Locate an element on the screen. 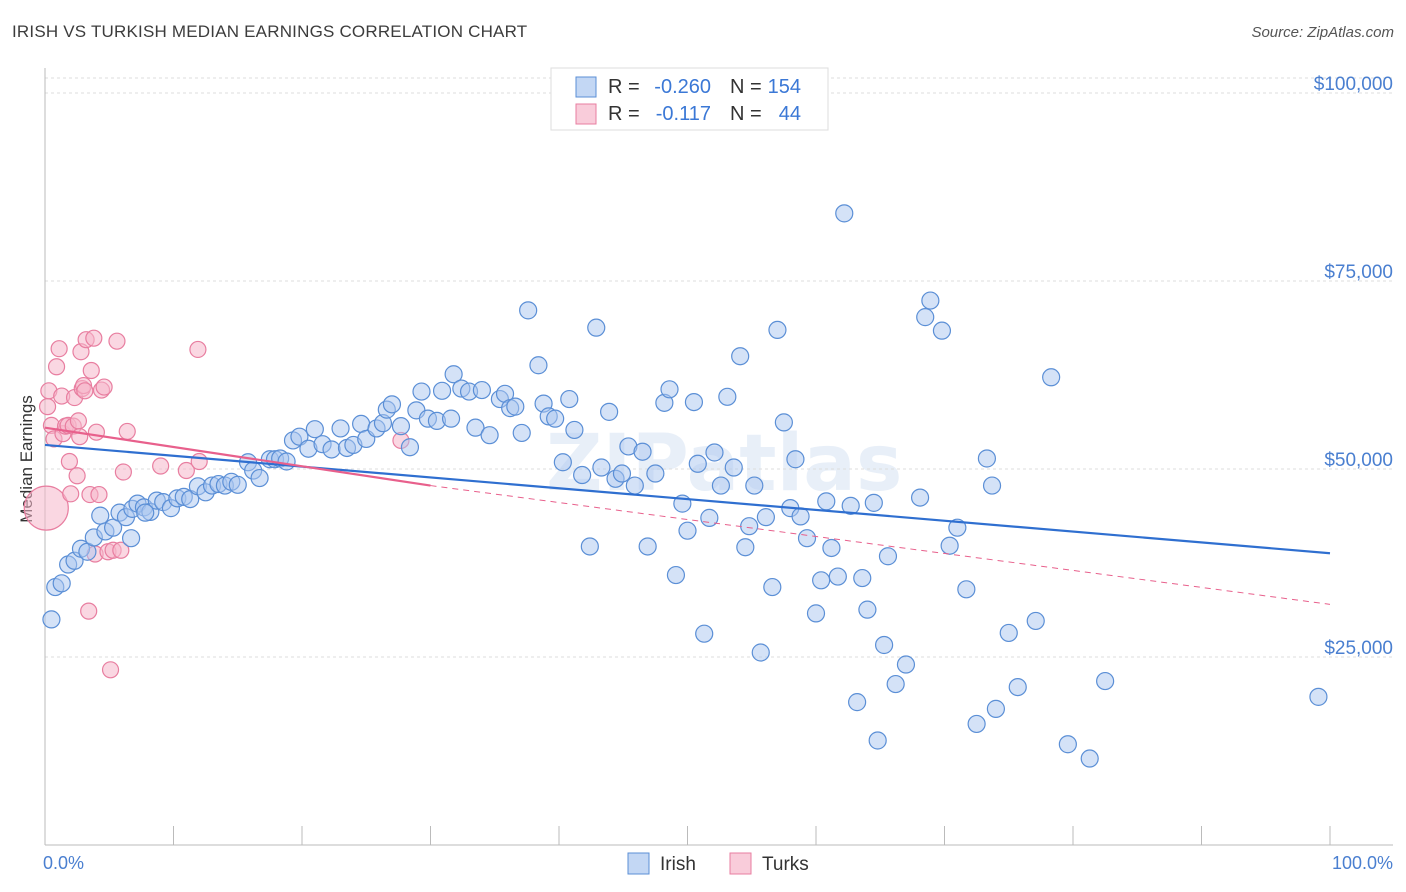  legend-label-irish: Irish is located at coordinates (678, 864).